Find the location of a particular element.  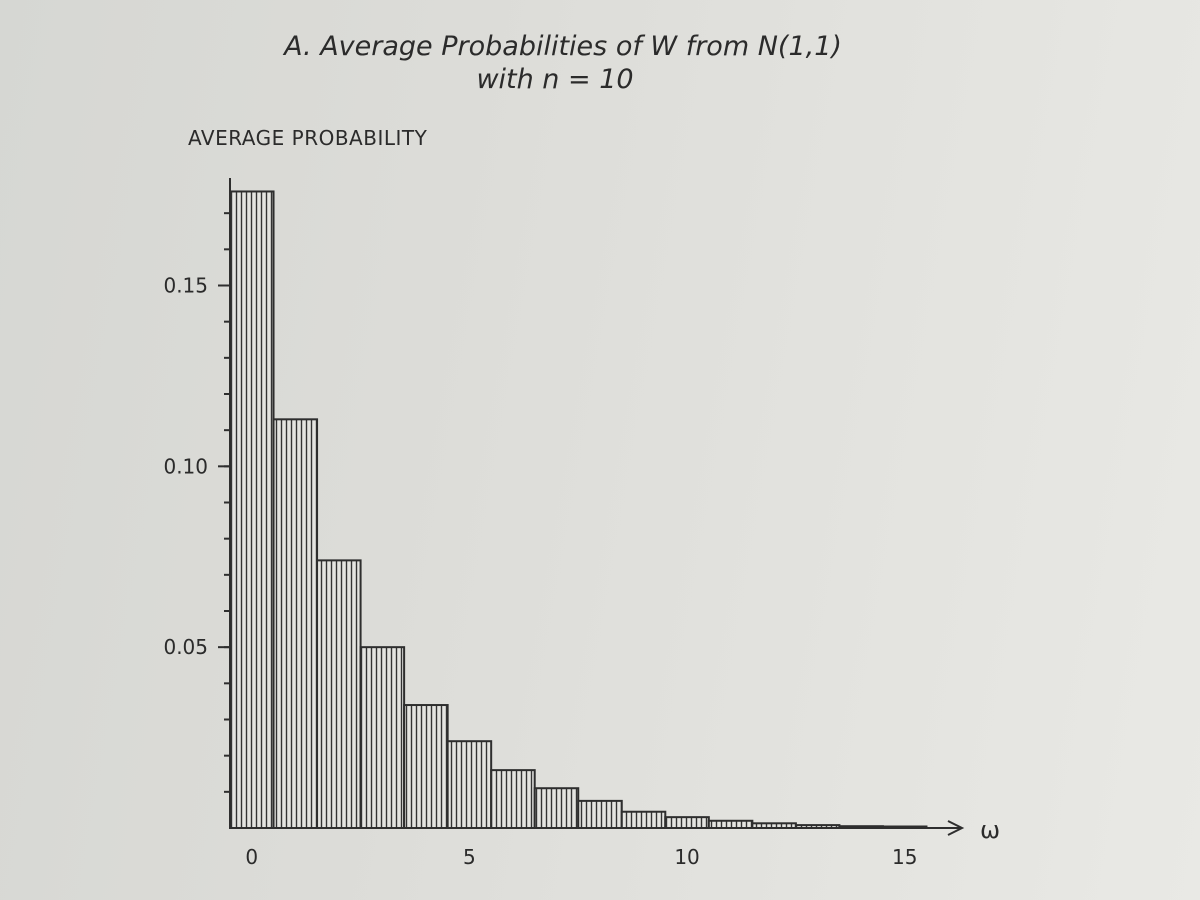

y-tick-label: 0.10 is located at coordinates (185, 466).